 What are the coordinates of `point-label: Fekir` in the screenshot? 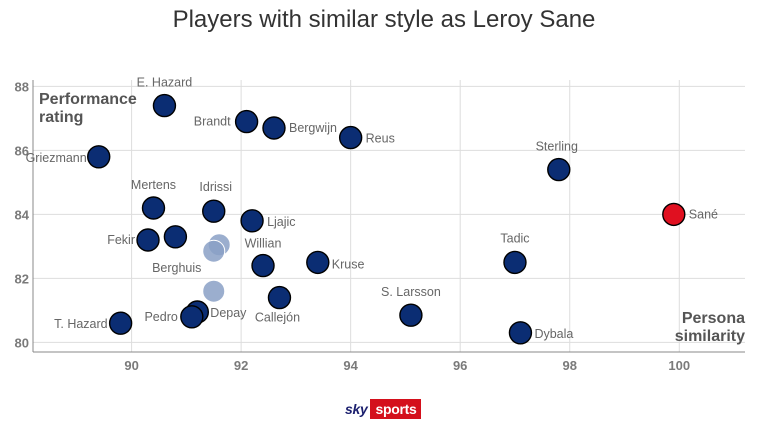 It's located at (121, 240).